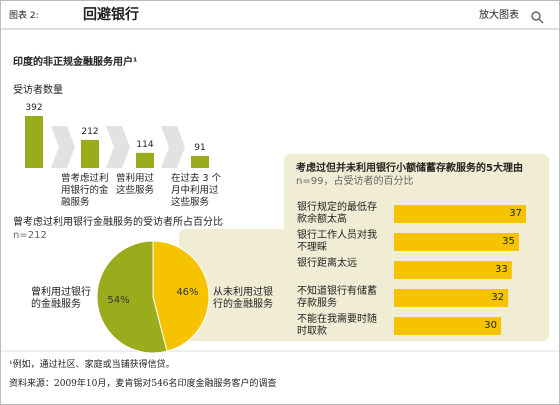 Image resolution: width=560 pixels, height=405 pixels. What do you see at coordinates (143, 384) in the screenshot?
I see `source: 资料来源：2009年10月，麦肯锡对546名印度金融服务客户的调查` at bounding box center [143, 384].